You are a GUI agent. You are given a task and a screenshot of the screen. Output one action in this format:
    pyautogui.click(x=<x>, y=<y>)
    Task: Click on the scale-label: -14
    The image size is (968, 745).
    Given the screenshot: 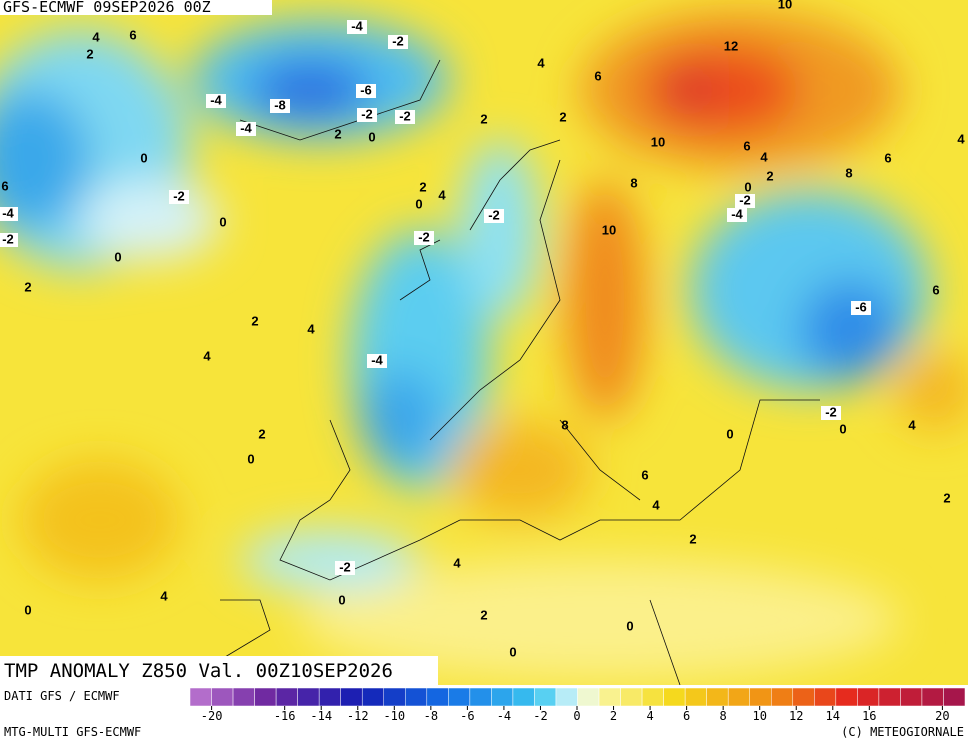 What is the action you would take?
    pyautogui.click(x=321, y=716)
    